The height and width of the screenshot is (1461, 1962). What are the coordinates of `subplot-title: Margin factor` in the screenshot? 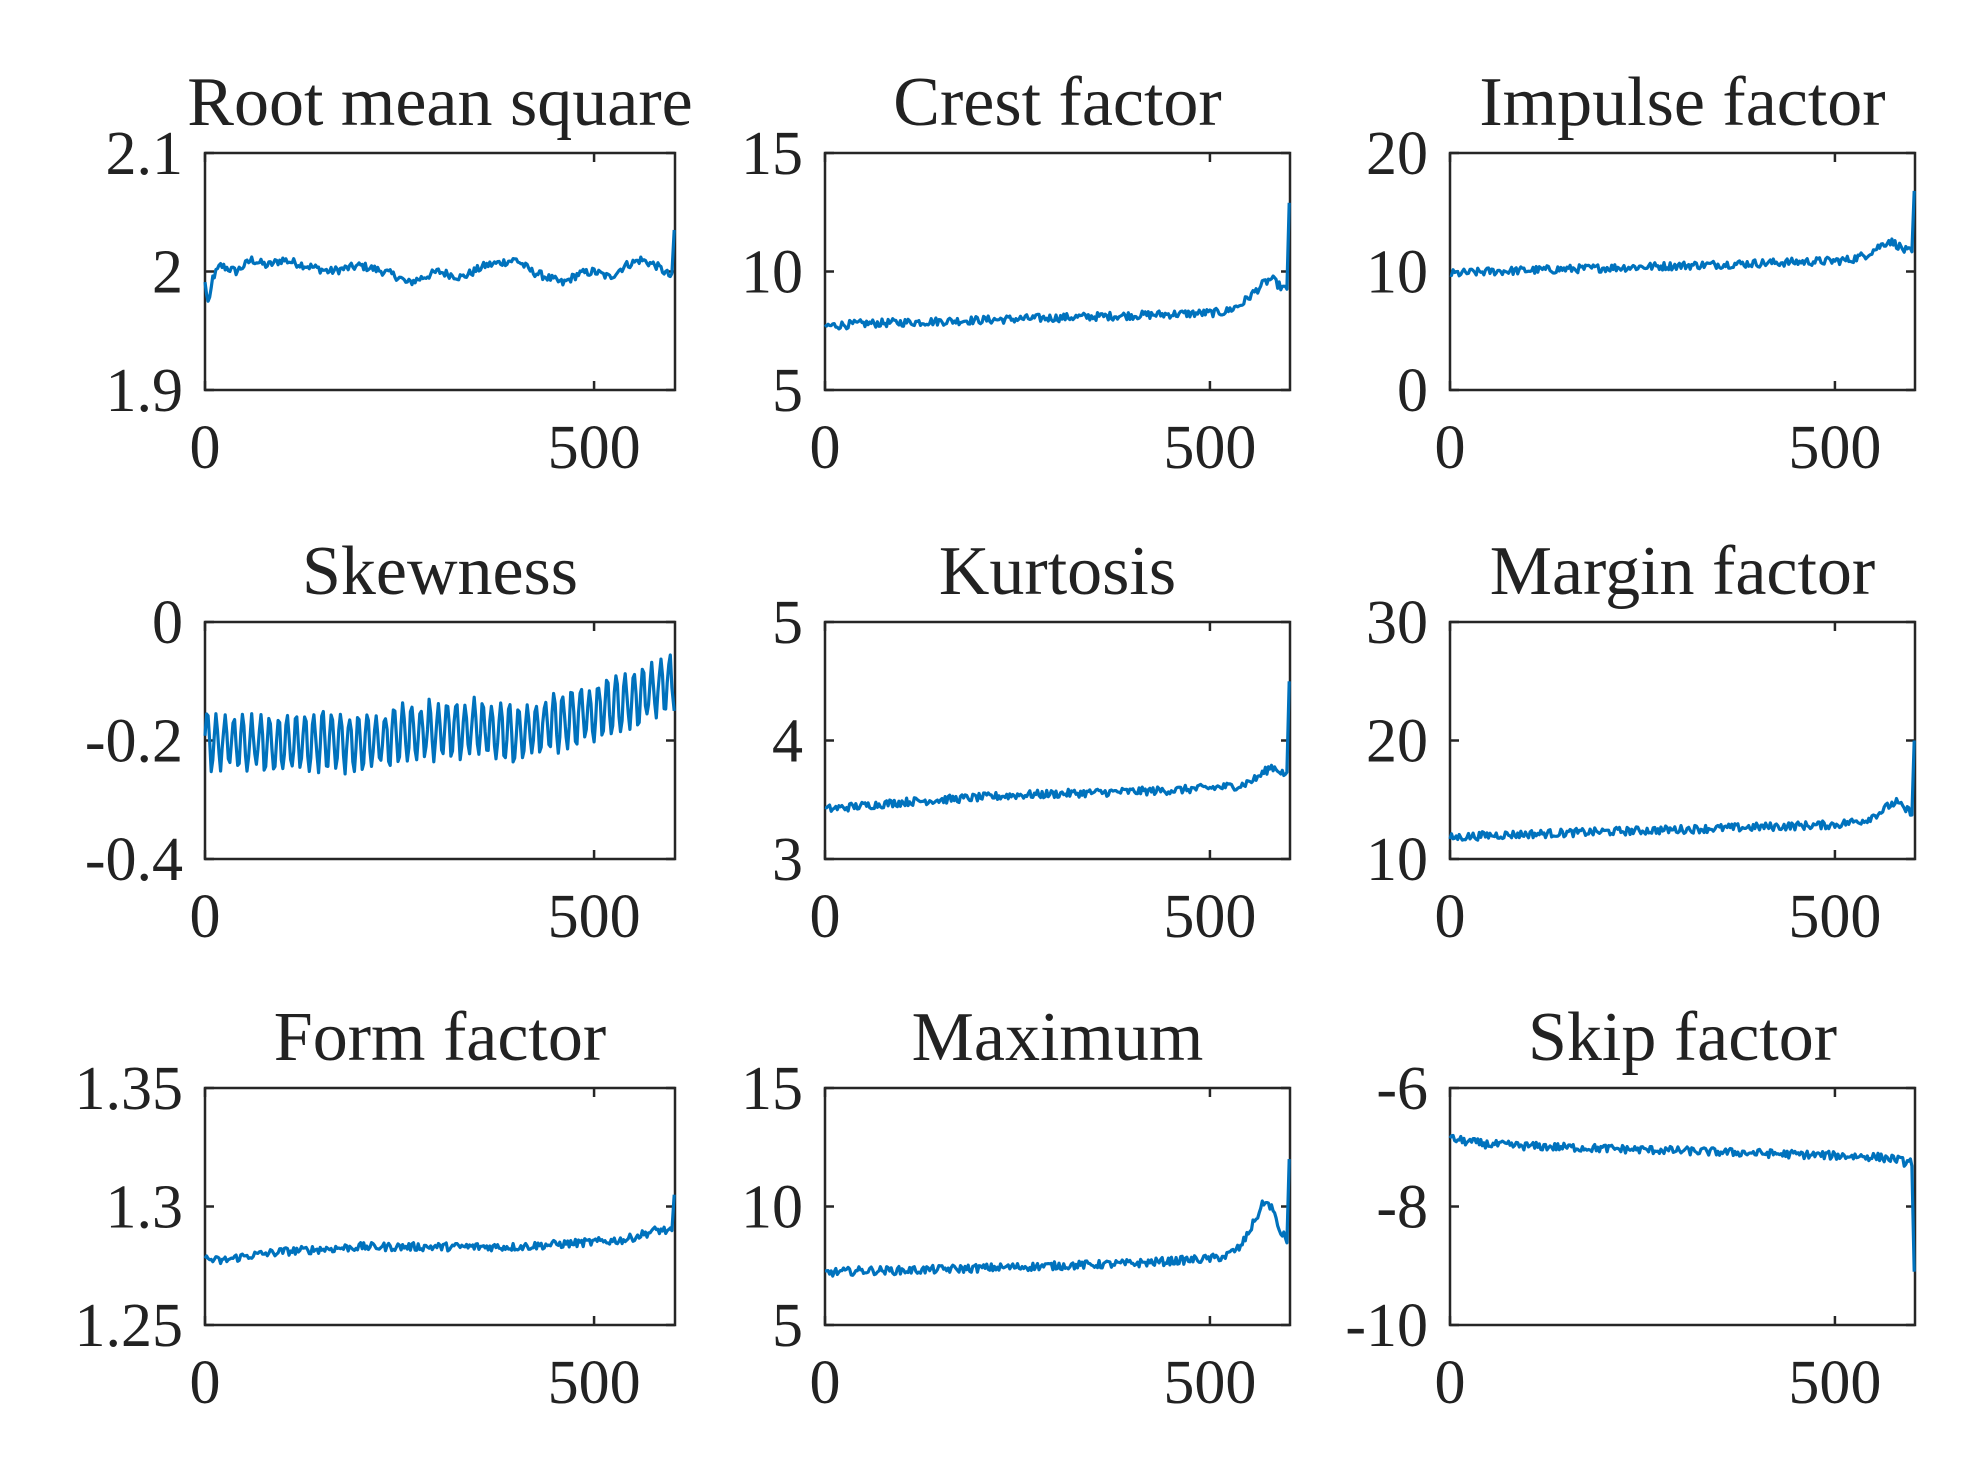 It's located at (1683, 571).